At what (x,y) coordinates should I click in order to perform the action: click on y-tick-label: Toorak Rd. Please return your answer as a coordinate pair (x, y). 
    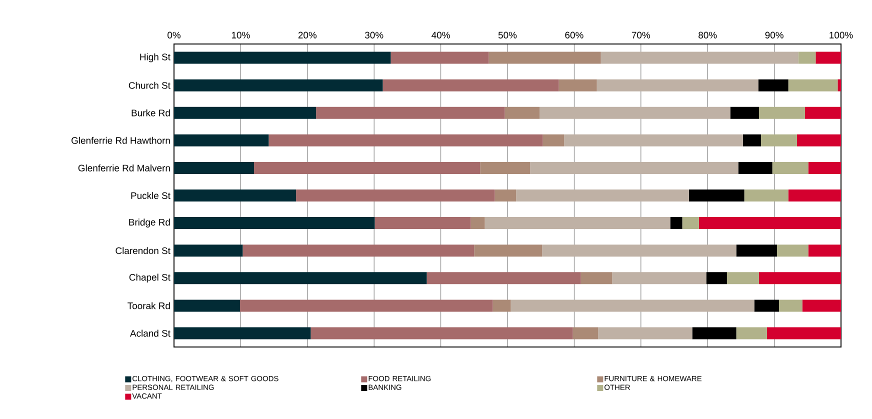
    Looking at the image, I should click on (149, 306).